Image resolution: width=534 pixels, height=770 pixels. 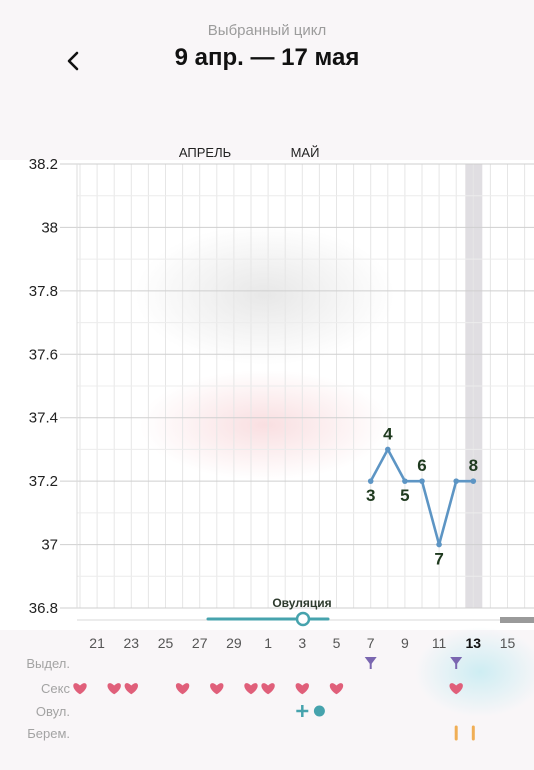 What do you see at coordinates (132, 643) in the screenshot?
I see `x-tick-label: 23` at bounding box center [132, 643].